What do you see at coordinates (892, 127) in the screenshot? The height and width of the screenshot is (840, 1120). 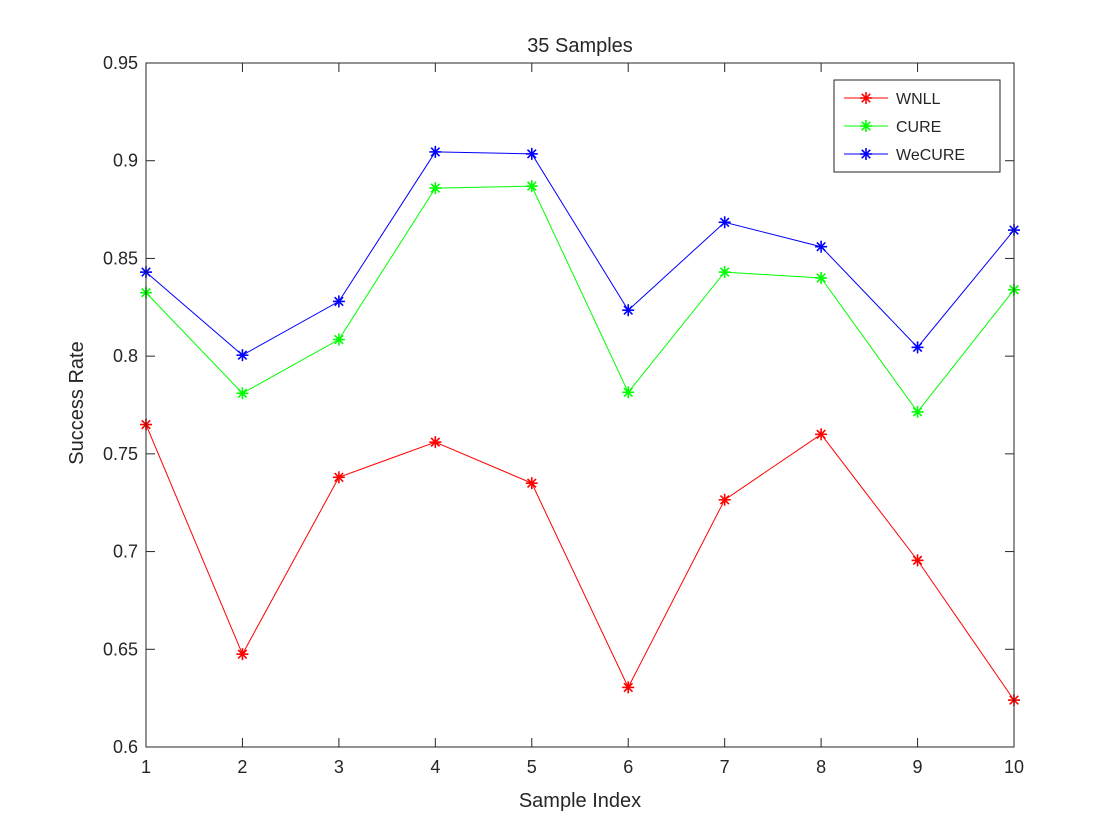 I see `legend-item: CURE` at bounding box center [892, 127].